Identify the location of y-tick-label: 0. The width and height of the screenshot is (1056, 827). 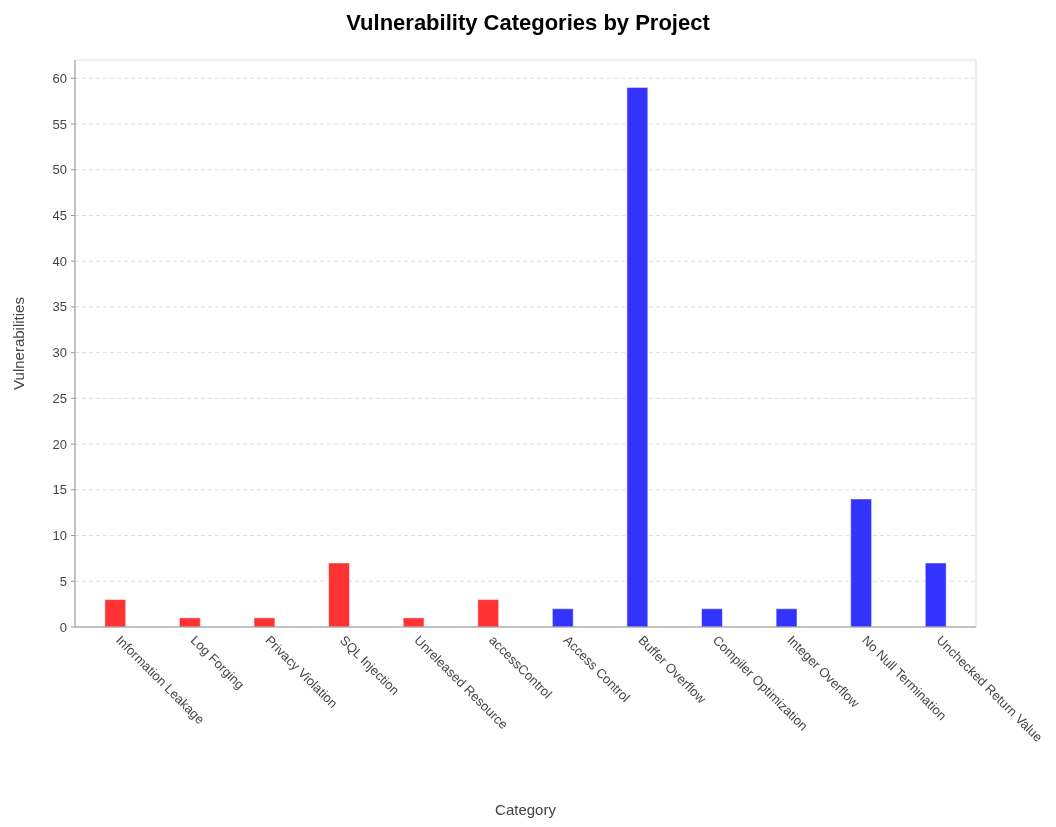
(63, 627).